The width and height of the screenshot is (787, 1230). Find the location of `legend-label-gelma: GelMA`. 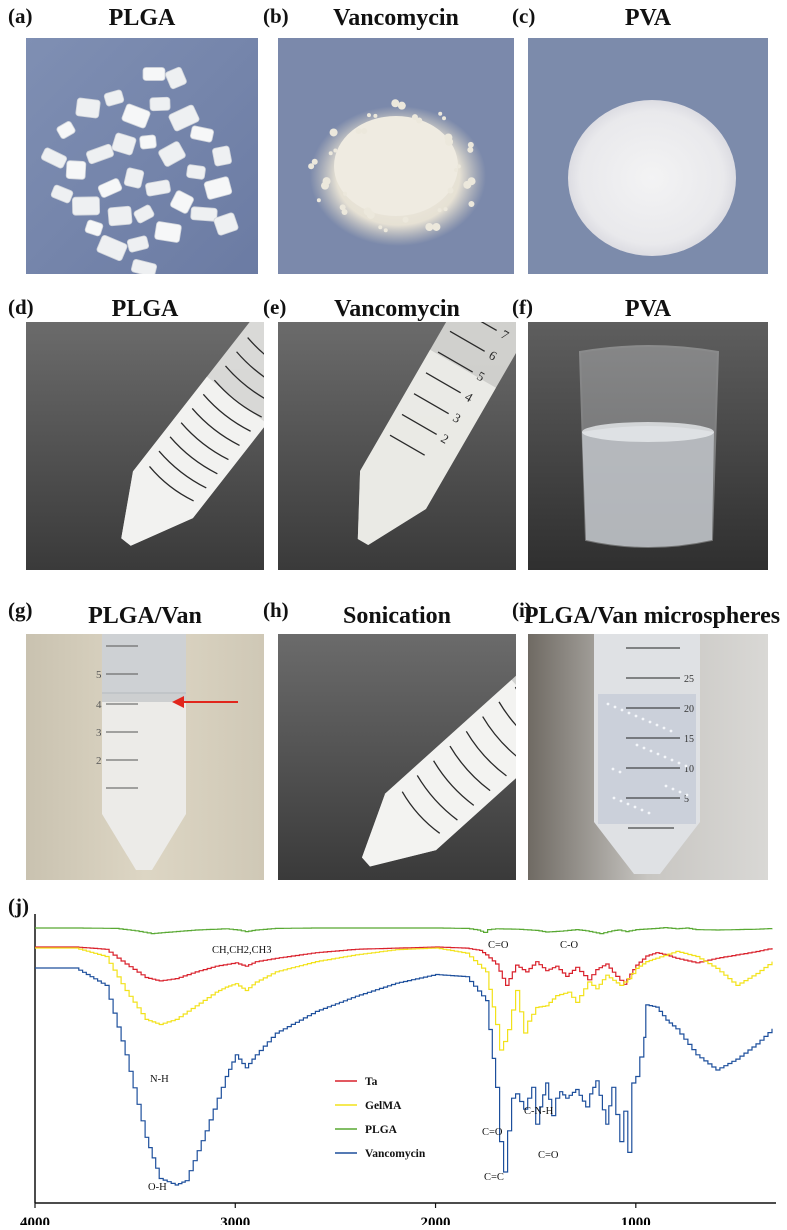

legend-label-gelma: GelMA is located at coordinates (383, 1106).